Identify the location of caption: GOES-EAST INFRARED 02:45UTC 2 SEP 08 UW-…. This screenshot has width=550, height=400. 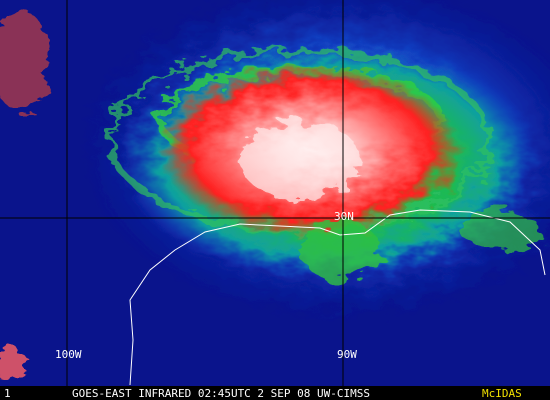
(221, 393).